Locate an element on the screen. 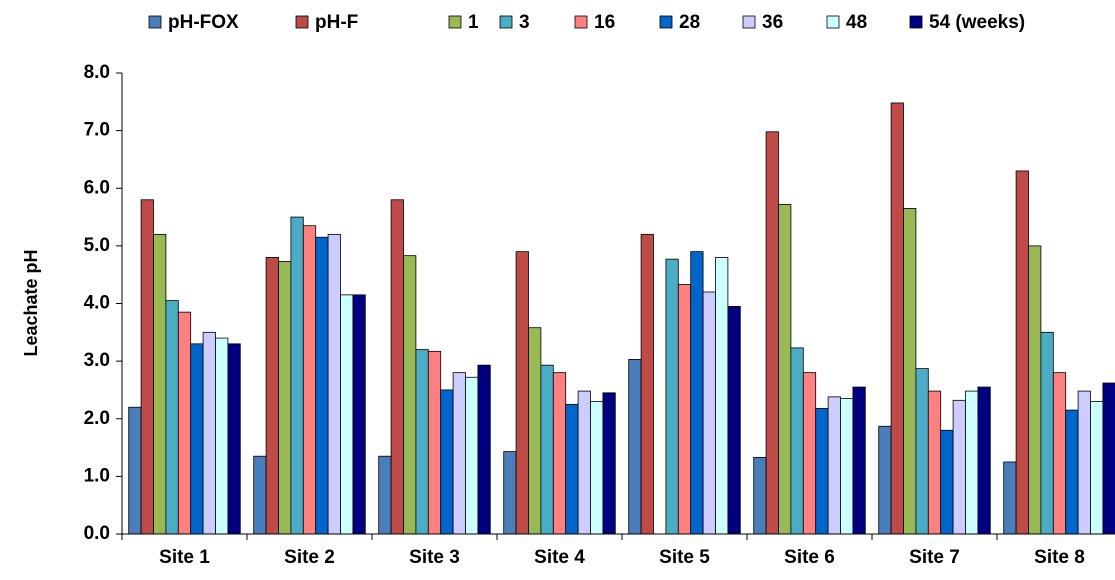  y-tick-label: 4.0 is located at coordinates (97, 303).